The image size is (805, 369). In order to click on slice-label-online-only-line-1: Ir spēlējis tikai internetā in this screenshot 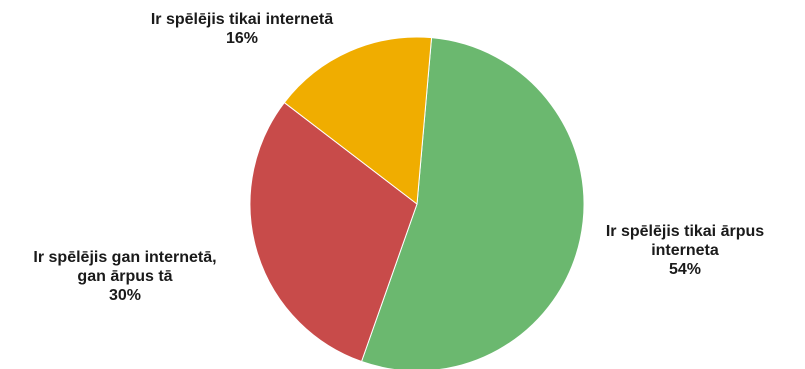, I will do `click(242, 19)`.